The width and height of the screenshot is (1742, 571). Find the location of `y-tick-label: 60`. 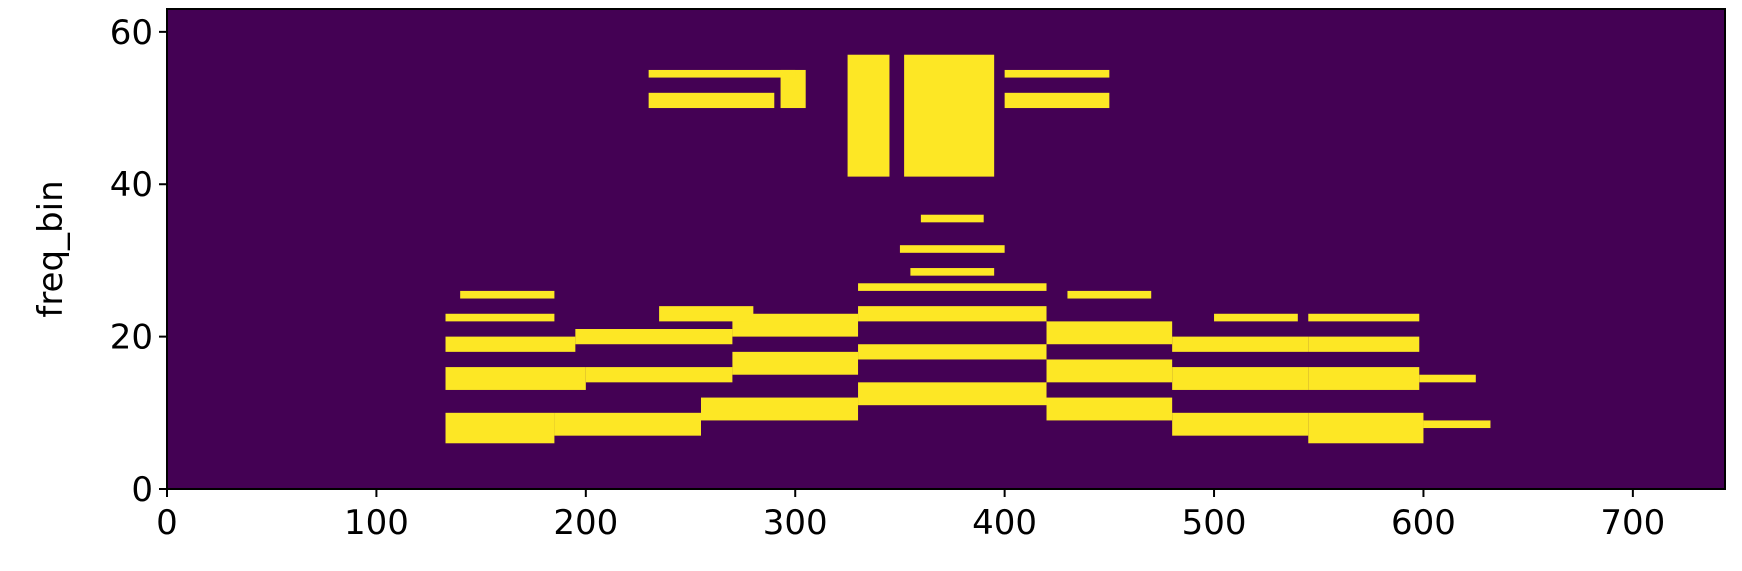

y-tick-label: 60 is located at coordinates (131, 33).